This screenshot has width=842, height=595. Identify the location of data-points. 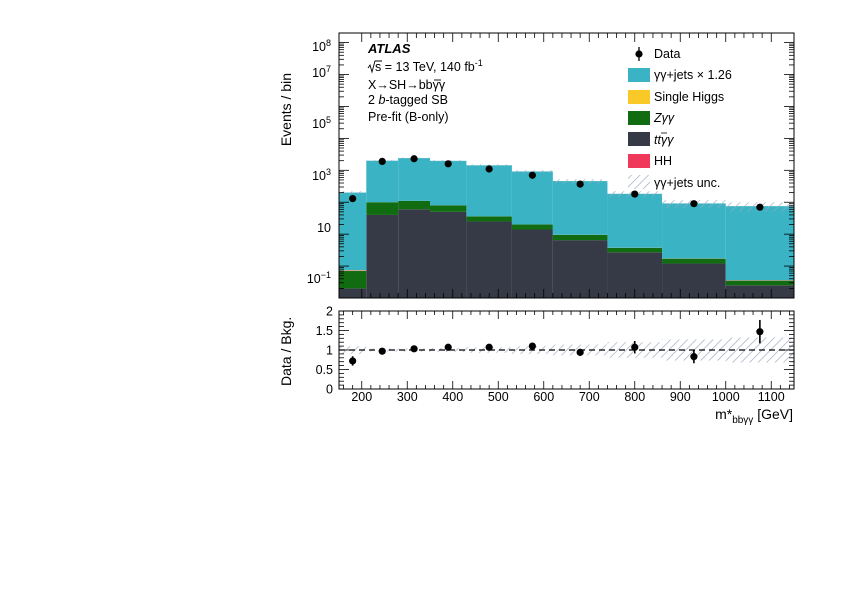
(556, 183).